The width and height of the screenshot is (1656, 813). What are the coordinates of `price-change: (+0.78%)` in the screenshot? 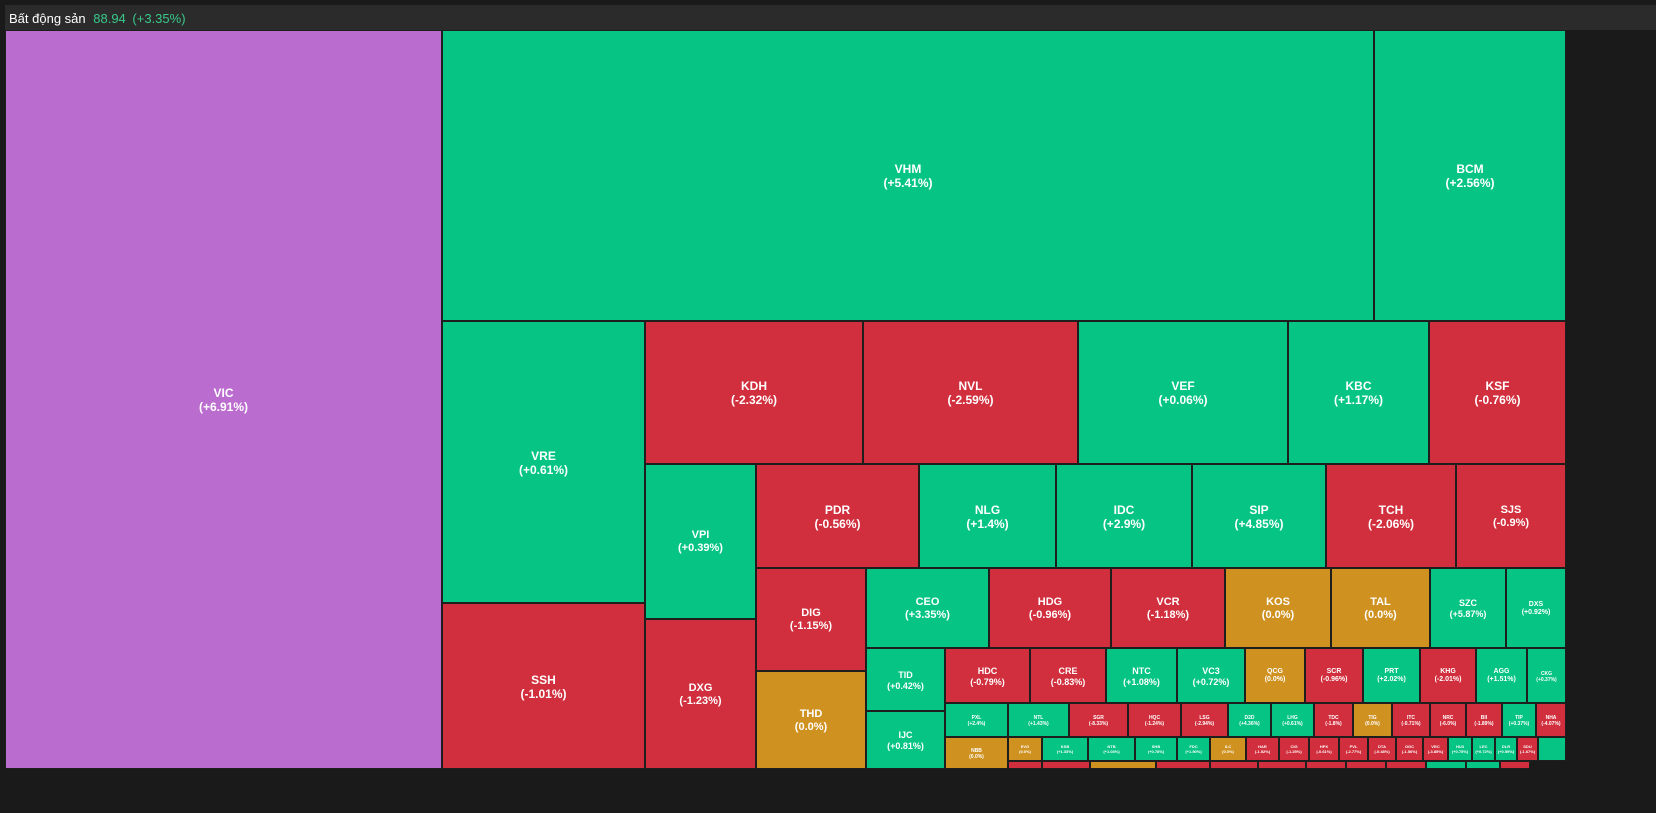 It's located at (1156, 751).